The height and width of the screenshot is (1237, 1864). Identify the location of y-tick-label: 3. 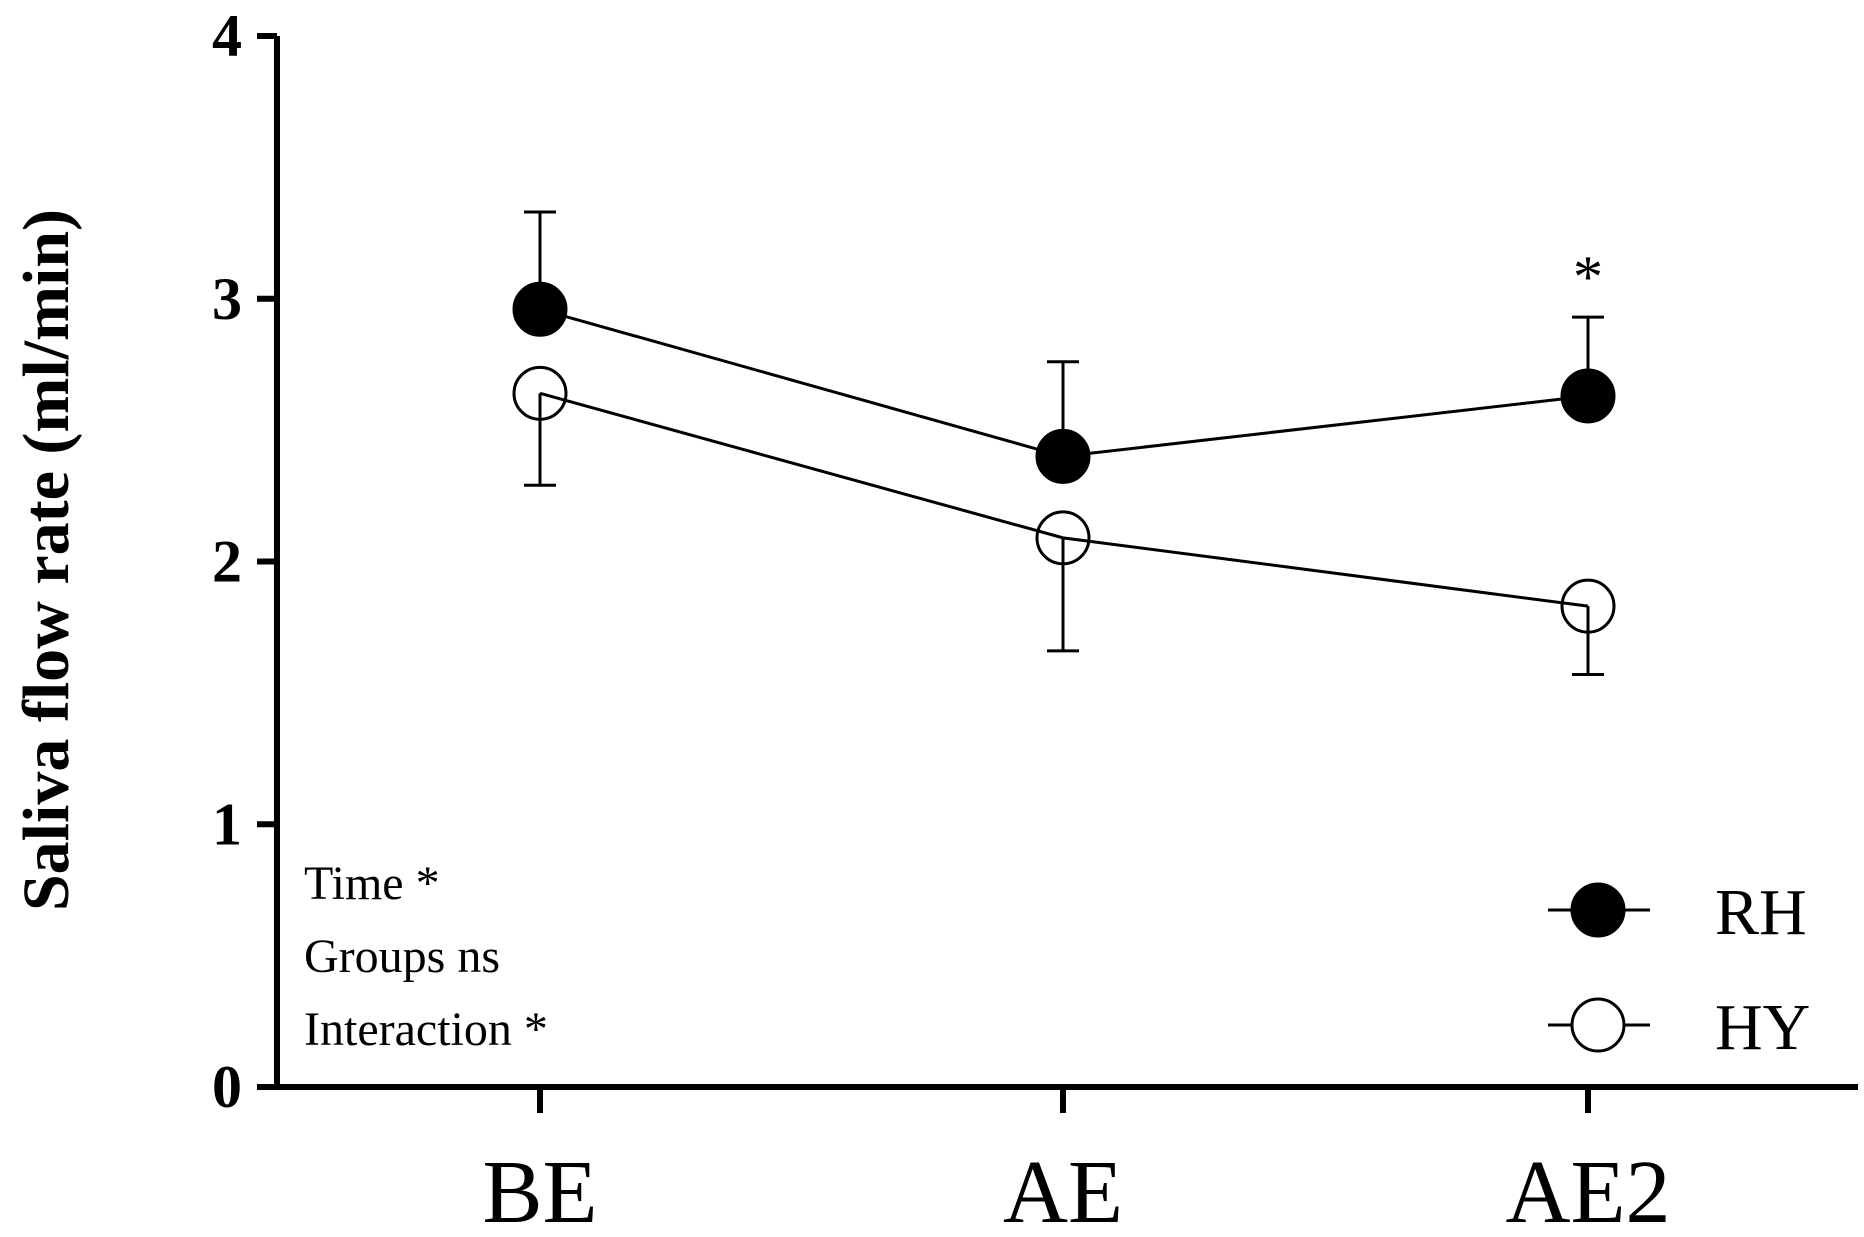
(227, 299).